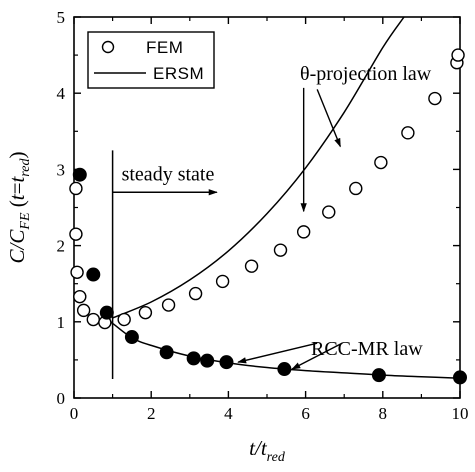  What do you see at coordinates (258, 448) in the screenshot?
I see `x-axis-title-main: t/t` at bounding box center [258, 448].